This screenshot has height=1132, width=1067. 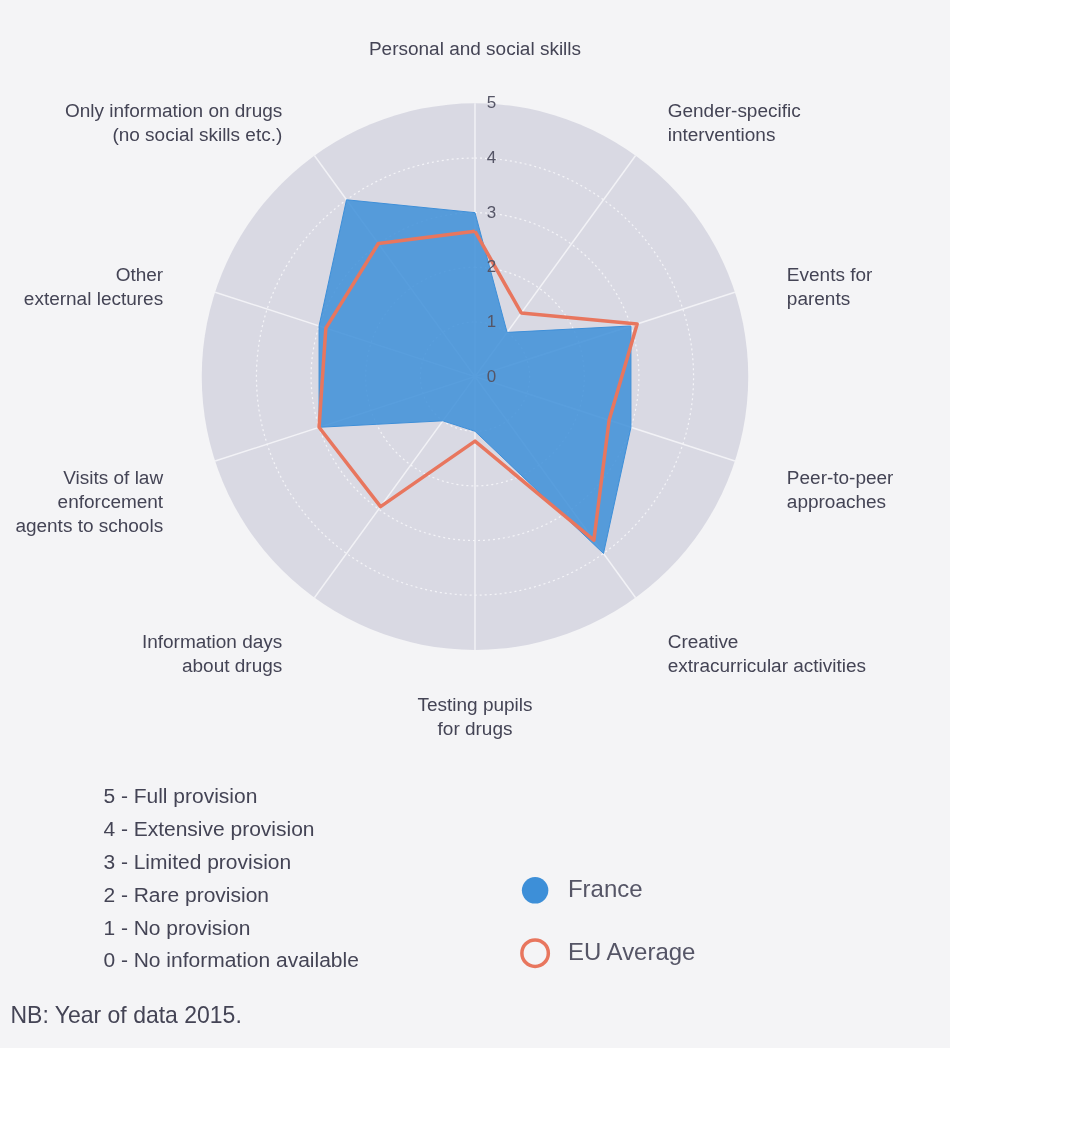 I want to click on spoke-label: Personal and social skills, so click(x=475, y=48).